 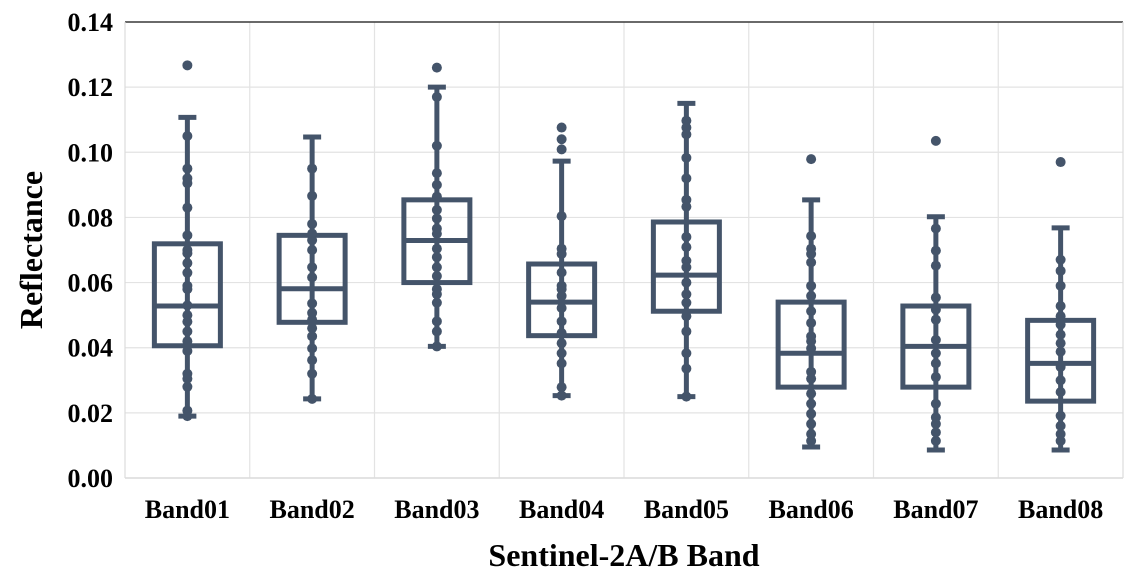 I want to click on box-iqr, so click(x=811, y=344).